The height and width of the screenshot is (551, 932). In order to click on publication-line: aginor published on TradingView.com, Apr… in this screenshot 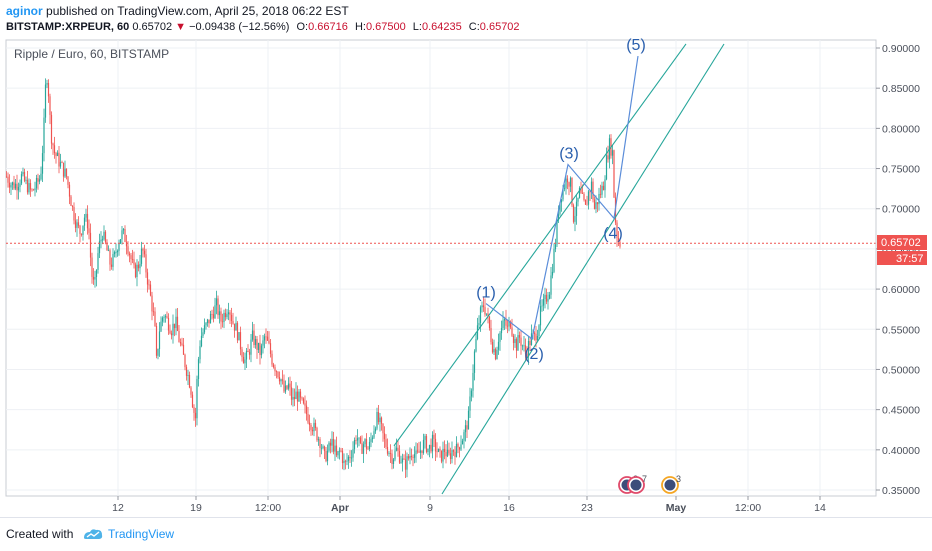, I will do `click(177, 11)`.